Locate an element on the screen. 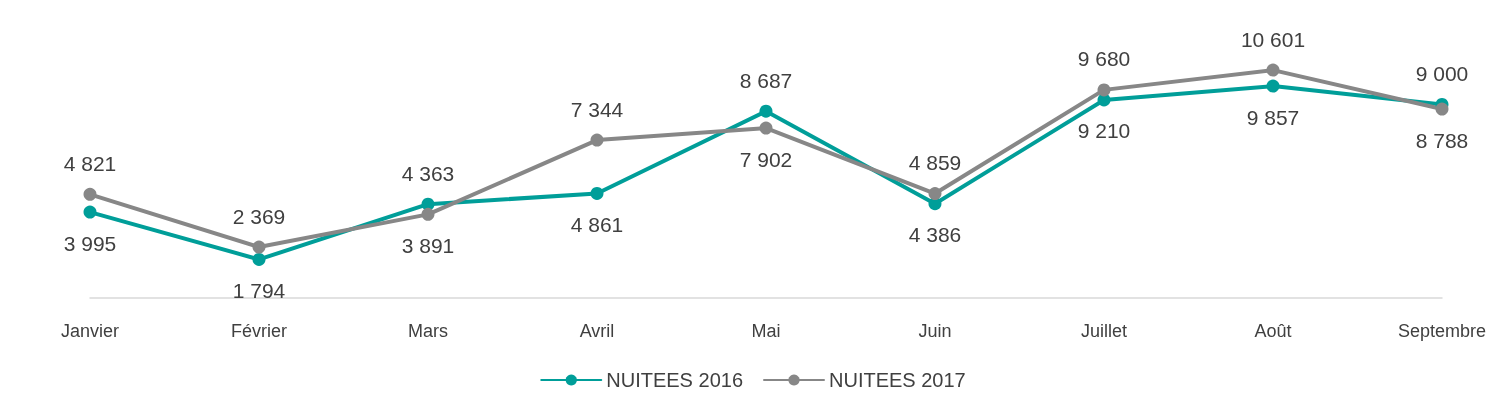  x-tick-label: Avril is located at coordinates (597, 331).